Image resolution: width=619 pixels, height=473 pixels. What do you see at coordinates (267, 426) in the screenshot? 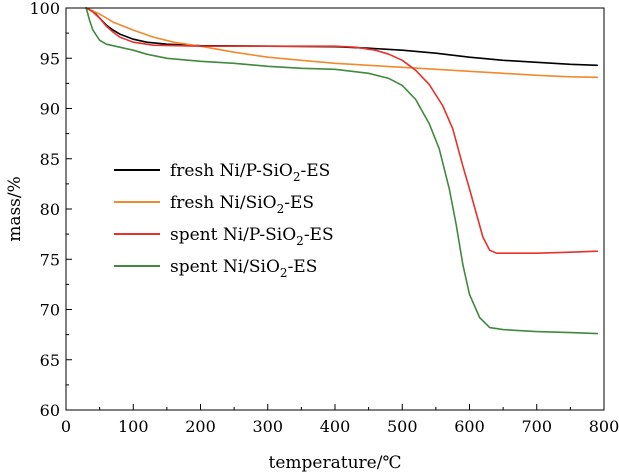
I see `x-tick-label: 300` at bounding box center [267, 426].